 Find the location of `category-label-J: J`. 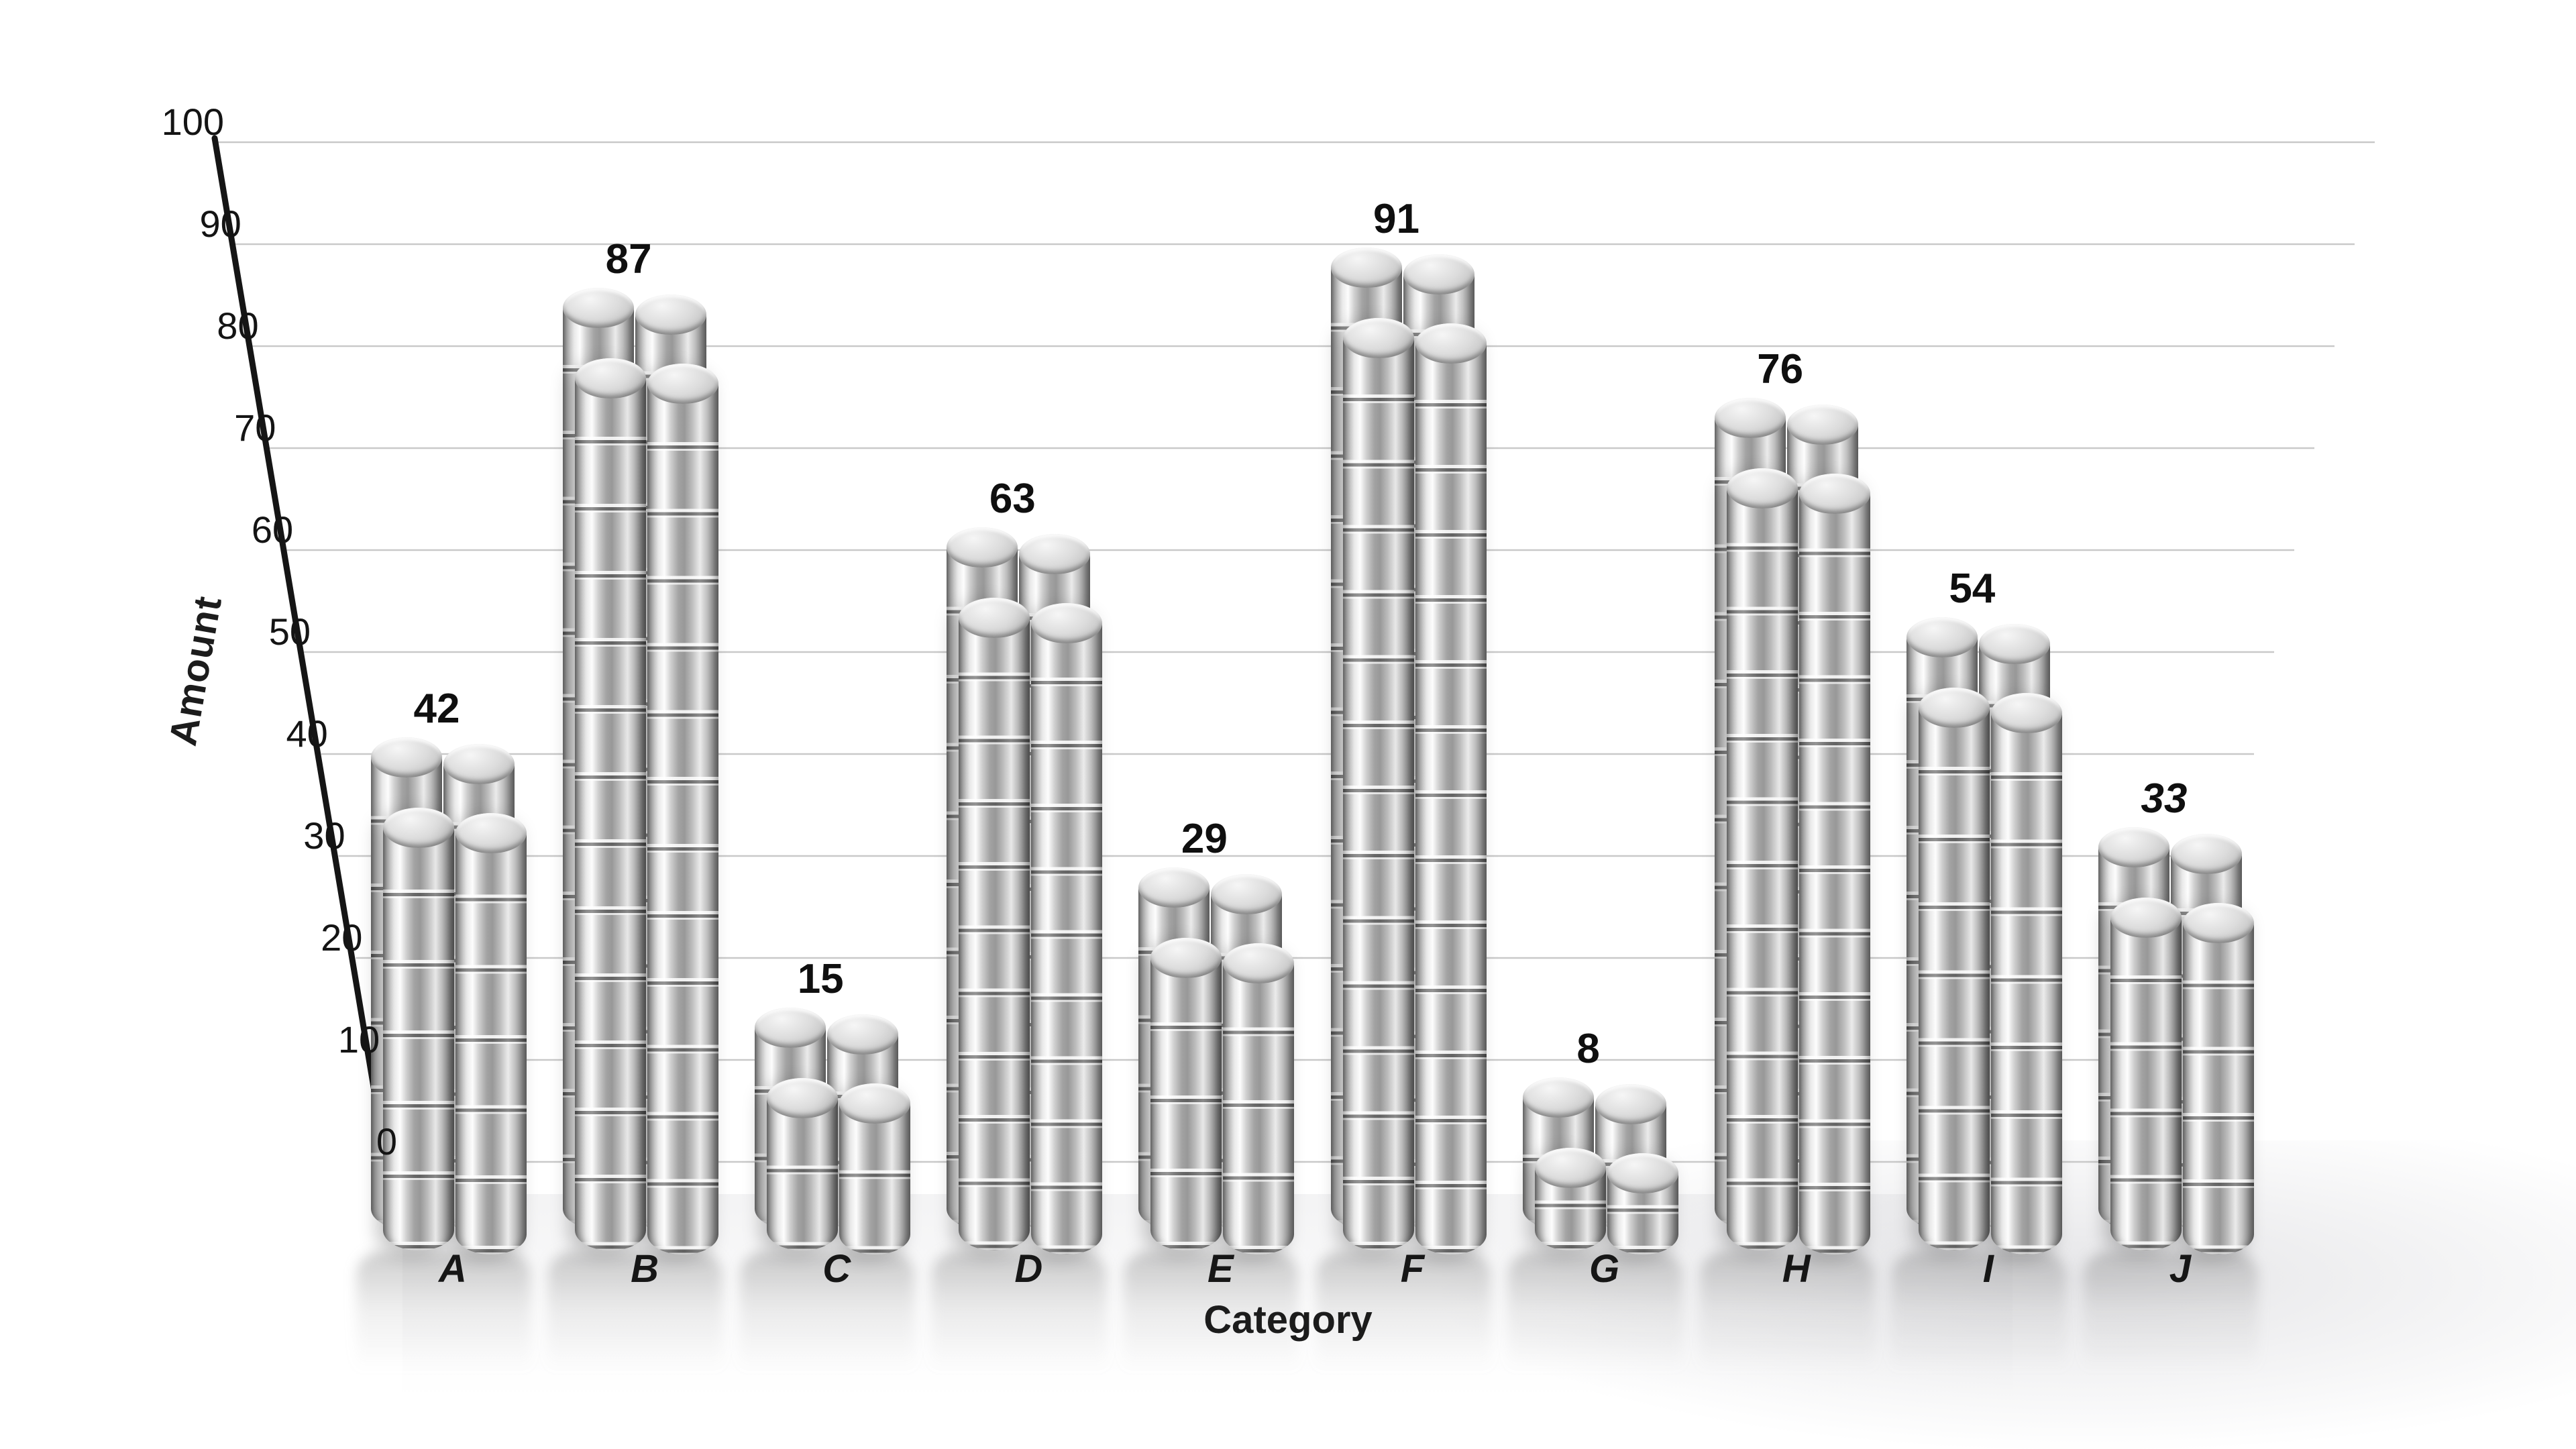

category-label-J: J is located at coordinates (2180, 1269).